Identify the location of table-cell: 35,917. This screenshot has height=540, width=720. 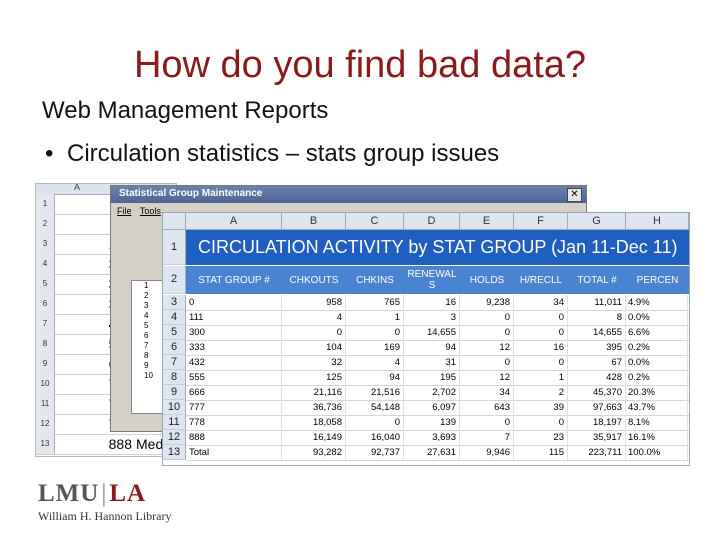
(597, 437).